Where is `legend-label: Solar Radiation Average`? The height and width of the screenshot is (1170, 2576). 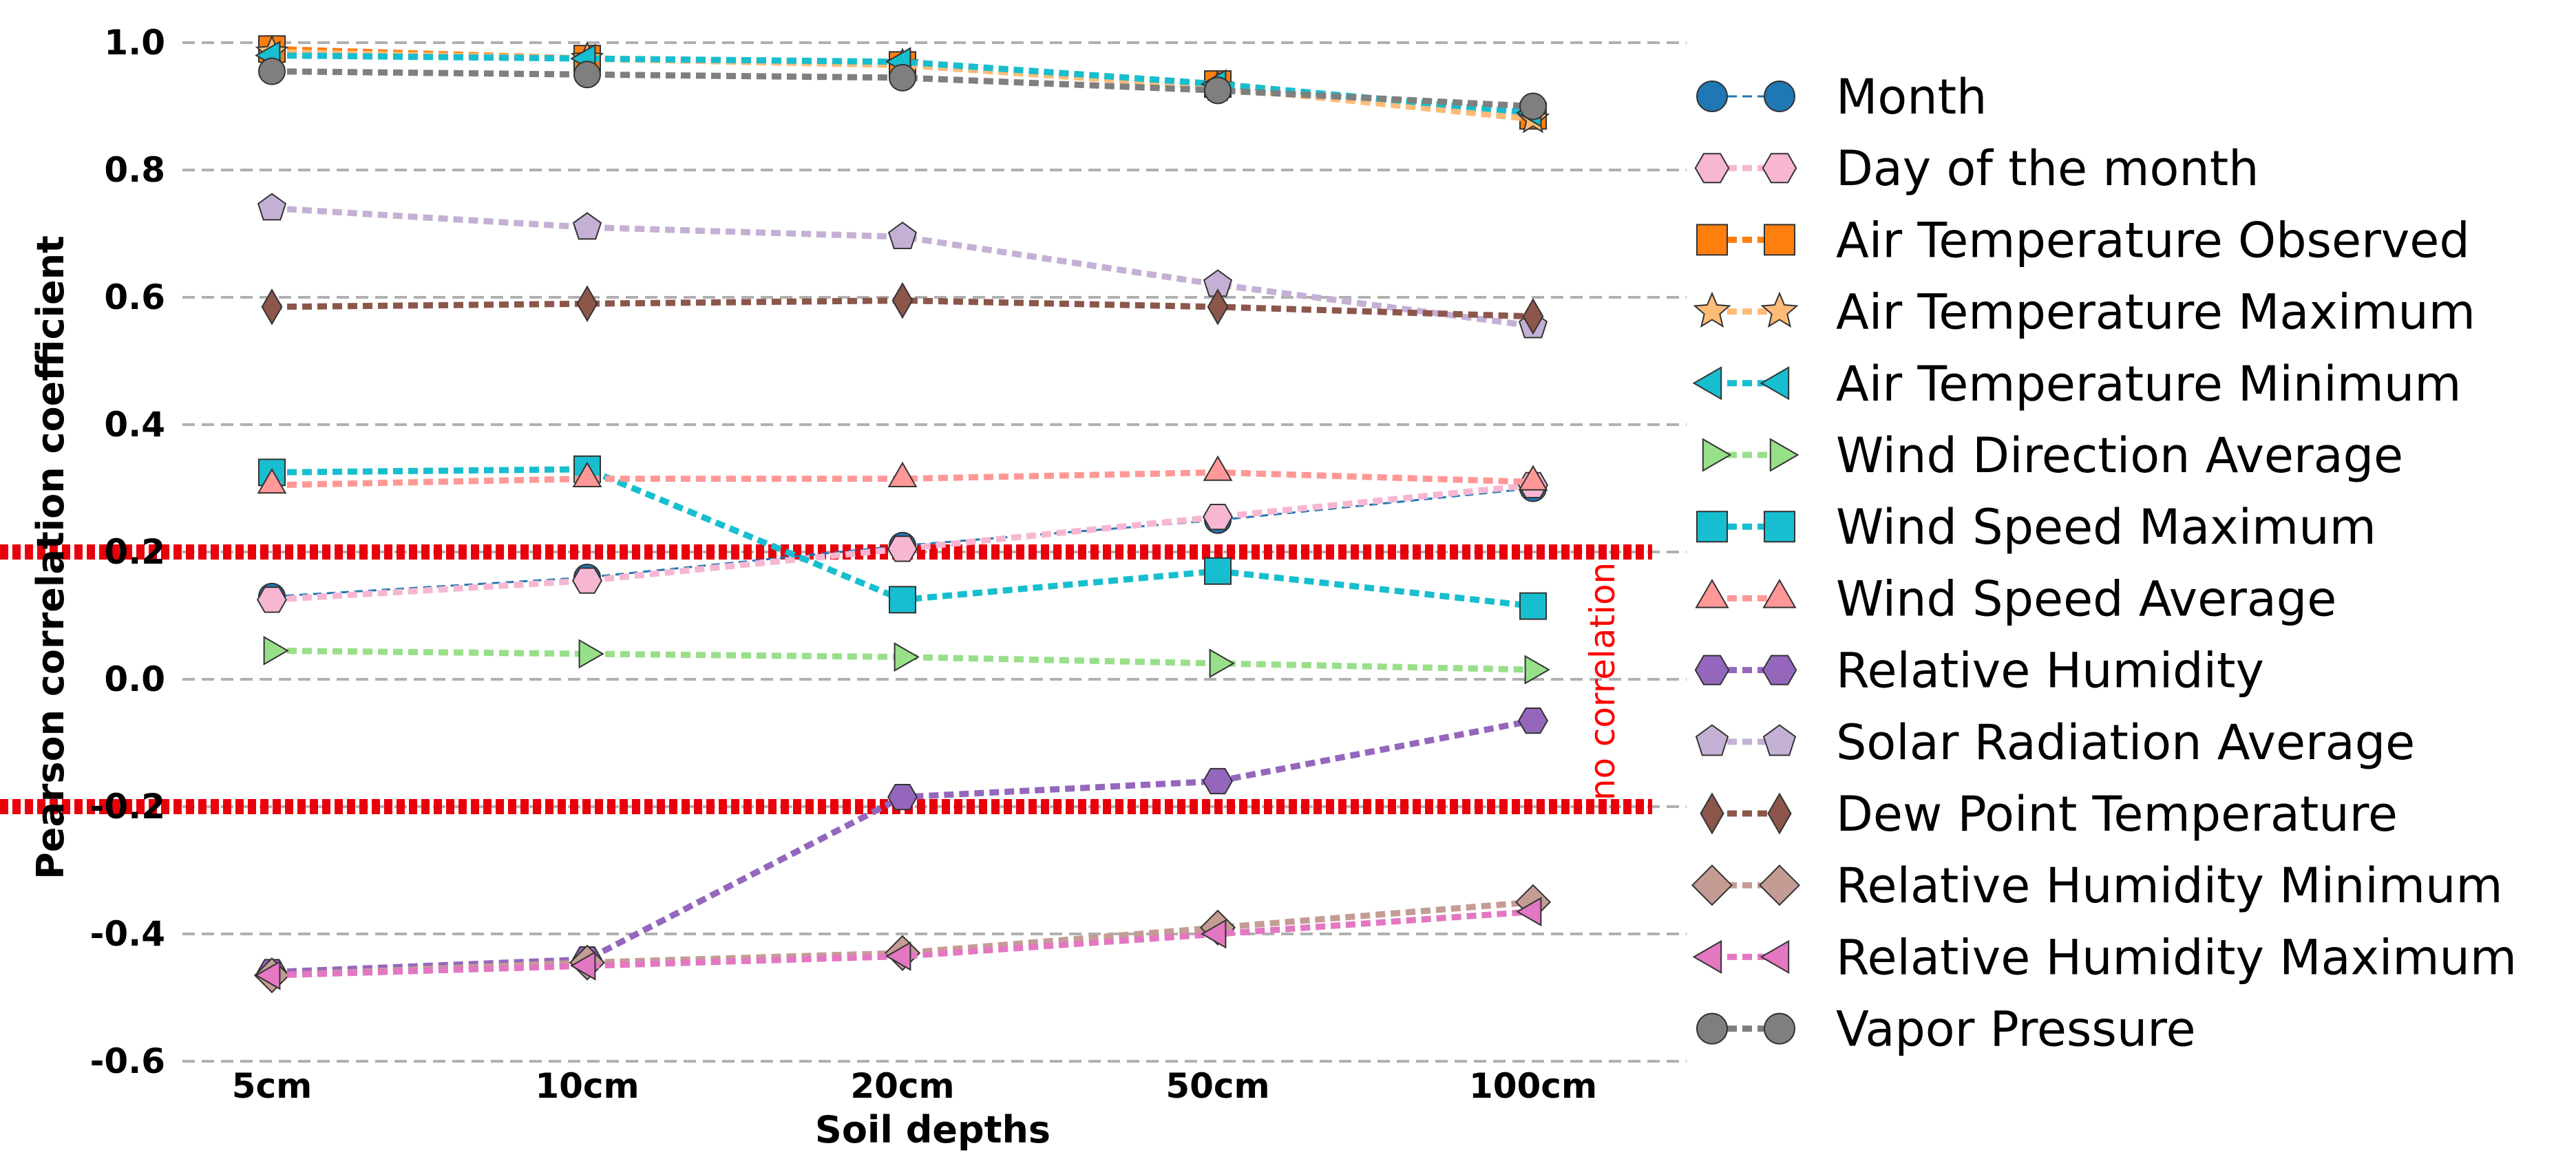
legend-label: Solar Radiation Average is located at coordinates (2125, 742).